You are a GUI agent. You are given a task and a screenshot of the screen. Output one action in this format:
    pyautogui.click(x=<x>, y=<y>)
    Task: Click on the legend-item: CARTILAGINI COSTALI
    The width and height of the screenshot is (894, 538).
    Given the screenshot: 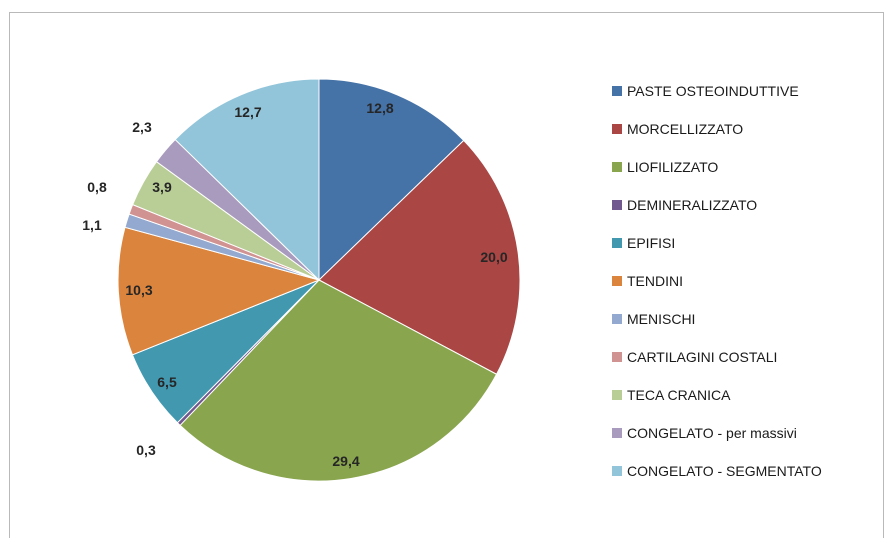 What is the action you would take?
    pyautogui.click(x=694, y=357)
    